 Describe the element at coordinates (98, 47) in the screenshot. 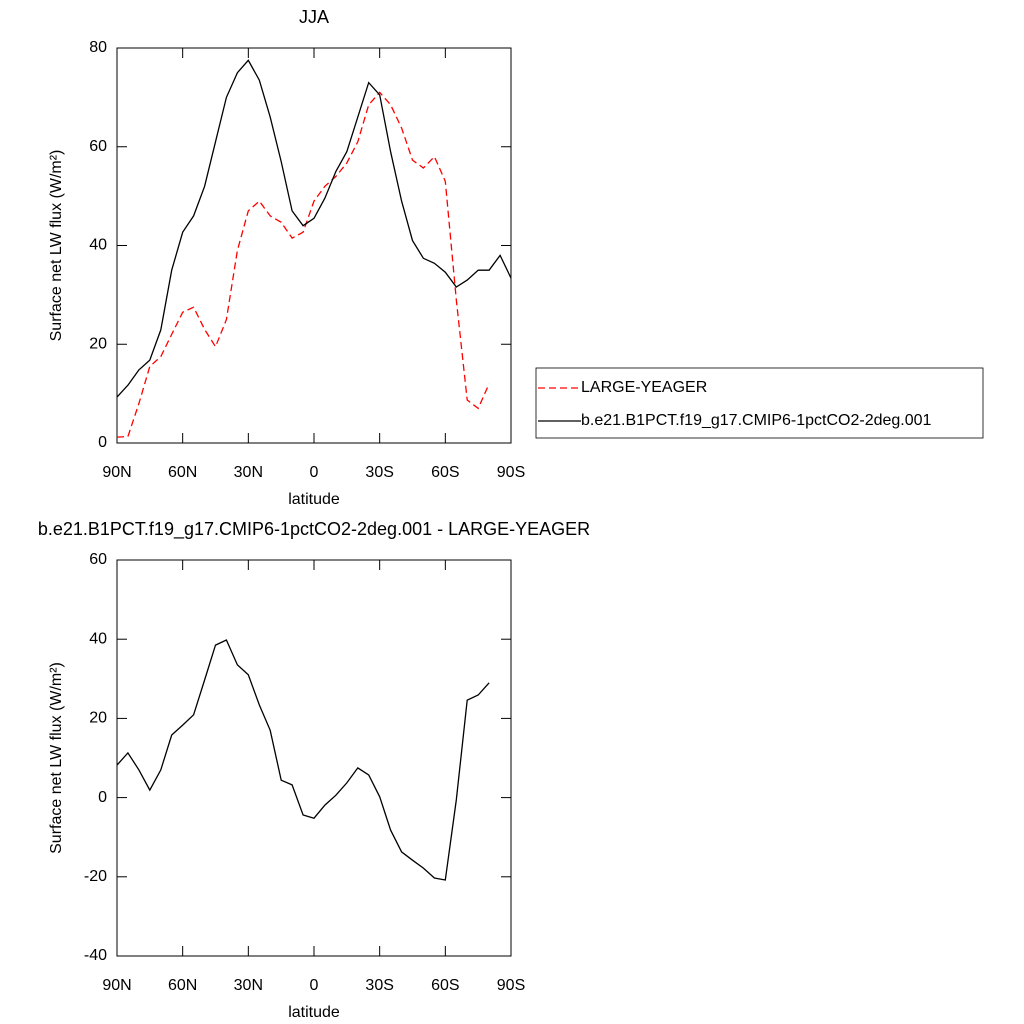

I see `y-tick-label: 80` at that location.